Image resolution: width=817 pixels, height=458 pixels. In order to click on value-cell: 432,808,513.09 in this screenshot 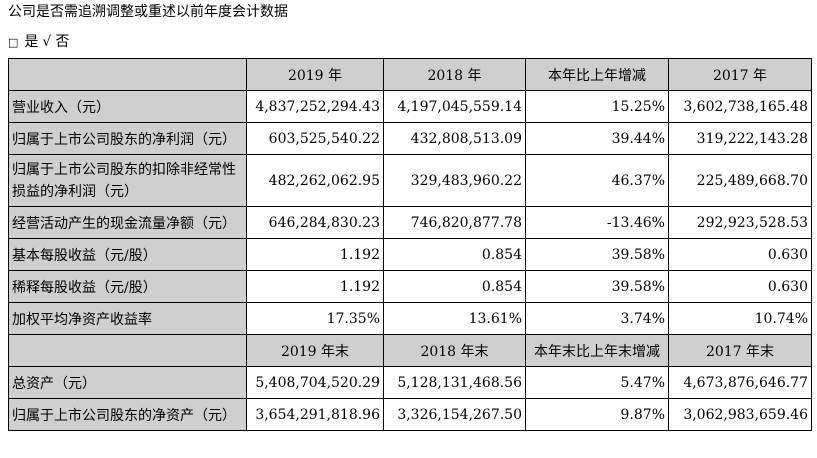, I will do `click(454, 138)`.